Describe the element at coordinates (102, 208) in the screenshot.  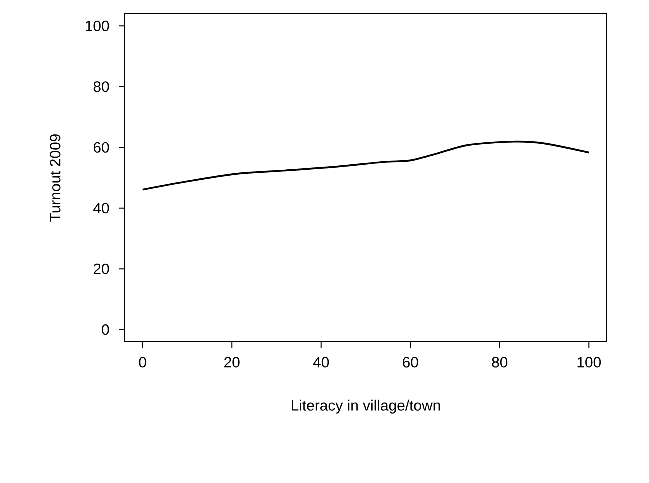
I see `y-tick-label: 40` at that location.